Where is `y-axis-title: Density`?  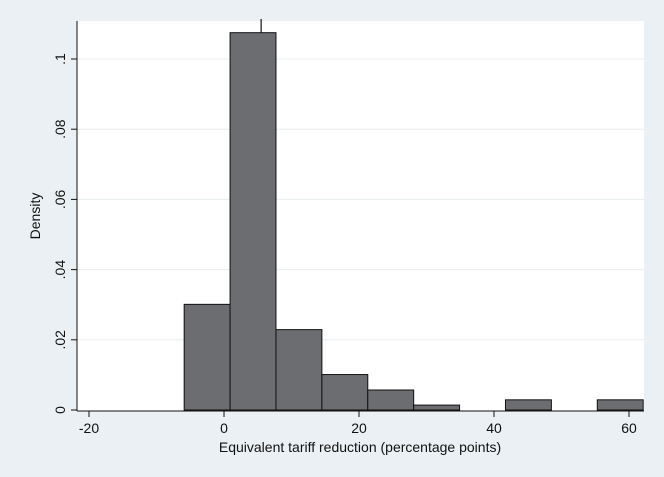
y-axis-title: Density is located at coordinates (35, 216).